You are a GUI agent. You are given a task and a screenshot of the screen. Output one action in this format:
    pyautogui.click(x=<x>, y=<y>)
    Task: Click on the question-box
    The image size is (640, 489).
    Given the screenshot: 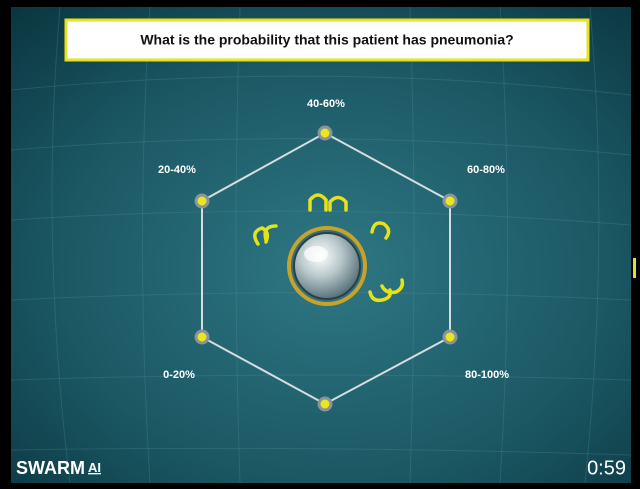 What is the action you would take?
    pyautogui.click(x=327, y=40)
    